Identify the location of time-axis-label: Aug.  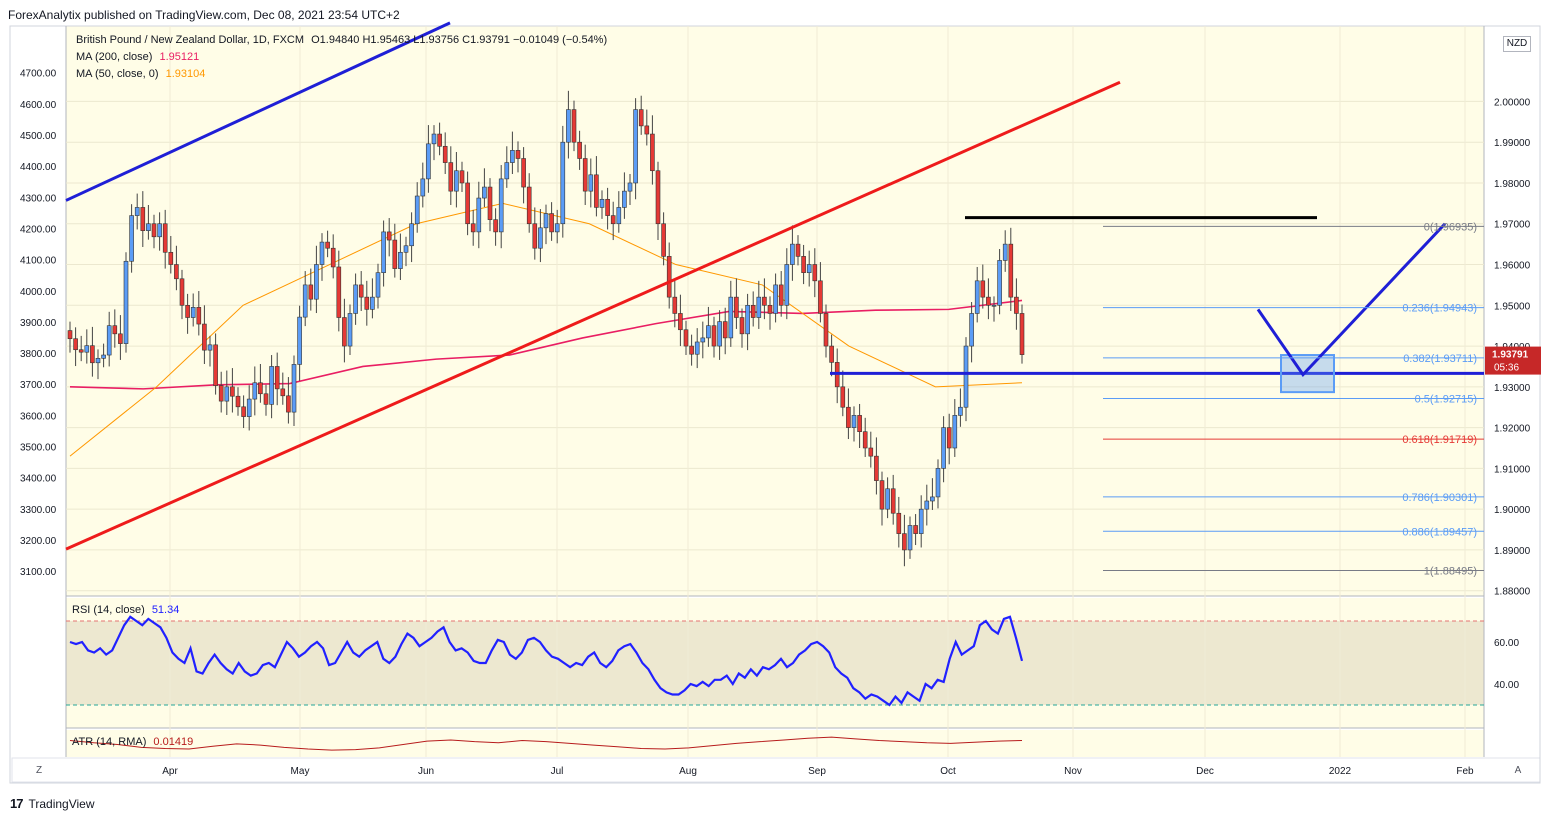
(688, 771).